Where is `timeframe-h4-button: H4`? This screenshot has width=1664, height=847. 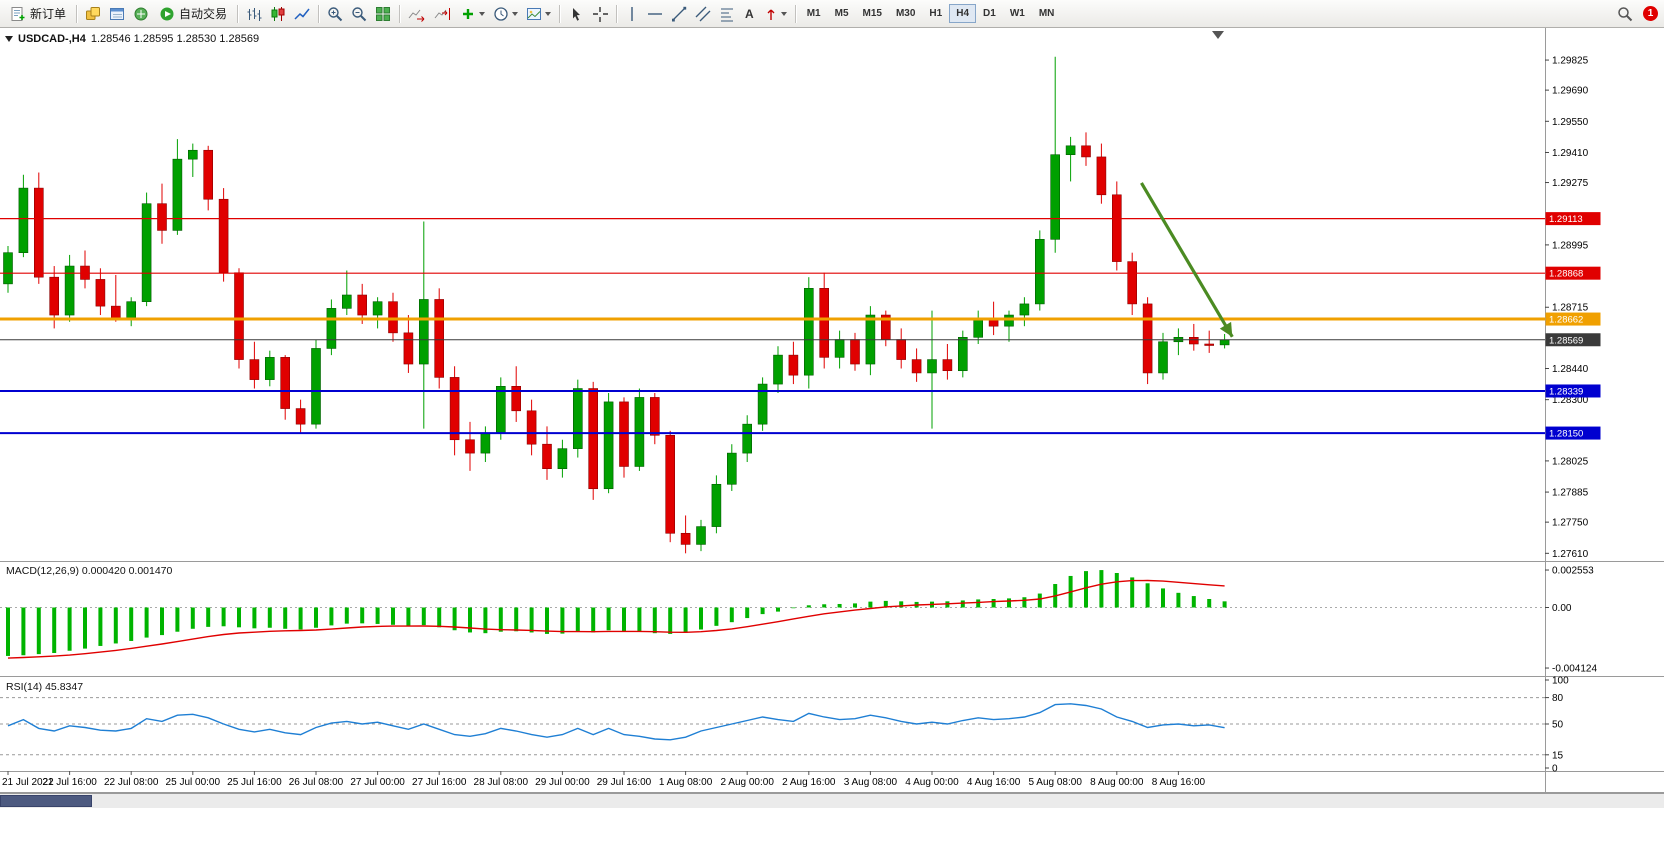
timeframe-h4-button: H4 is located at coordinates (963, 13).